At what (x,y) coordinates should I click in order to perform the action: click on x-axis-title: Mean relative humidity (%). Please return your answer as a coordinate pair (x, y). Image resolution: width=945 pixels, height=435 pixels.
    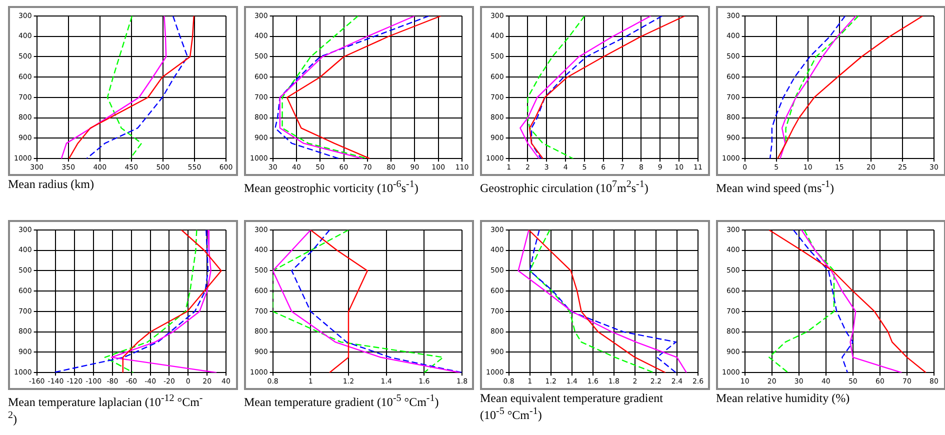
    Looking at the image, I should click on (783, 398).